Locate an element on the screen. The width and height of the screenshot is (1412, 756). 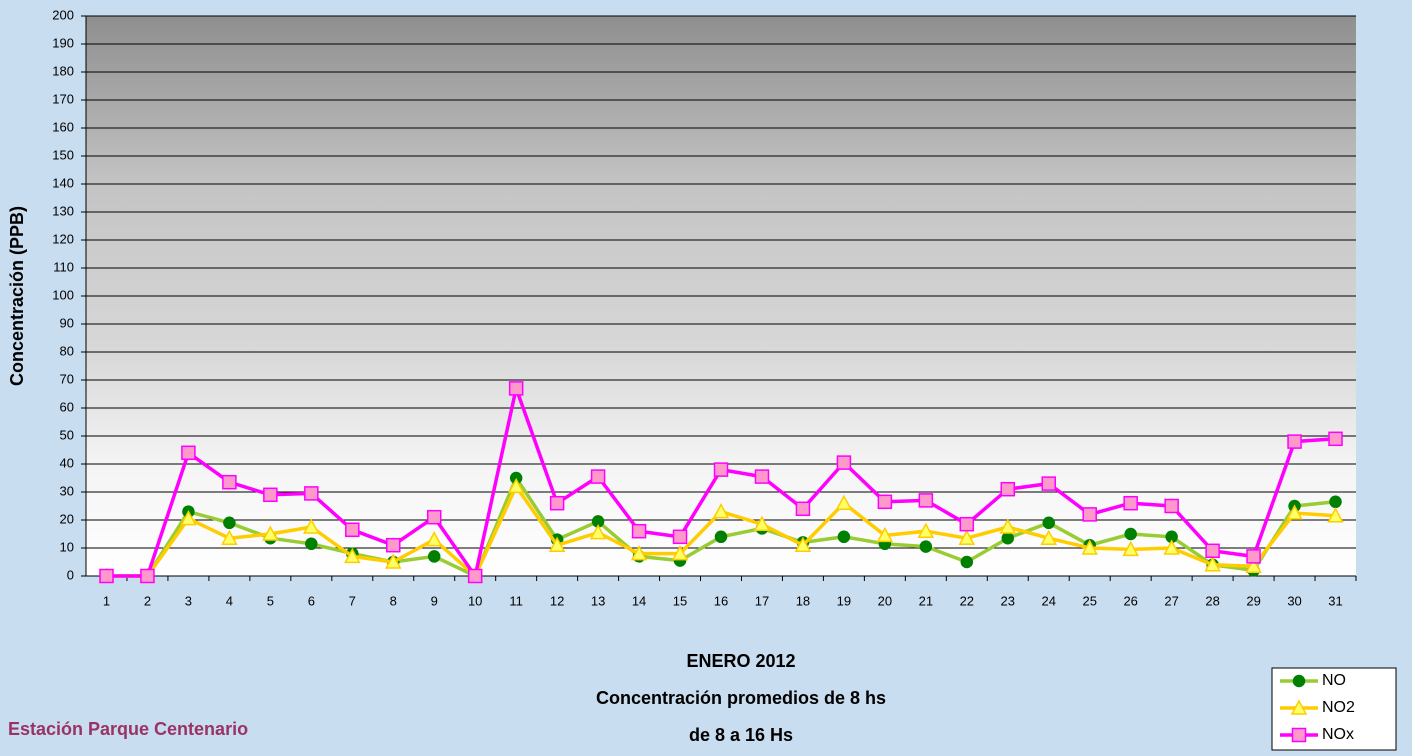
chart-title: de 8 a 16 Hs is located at coordinates (741, 735).